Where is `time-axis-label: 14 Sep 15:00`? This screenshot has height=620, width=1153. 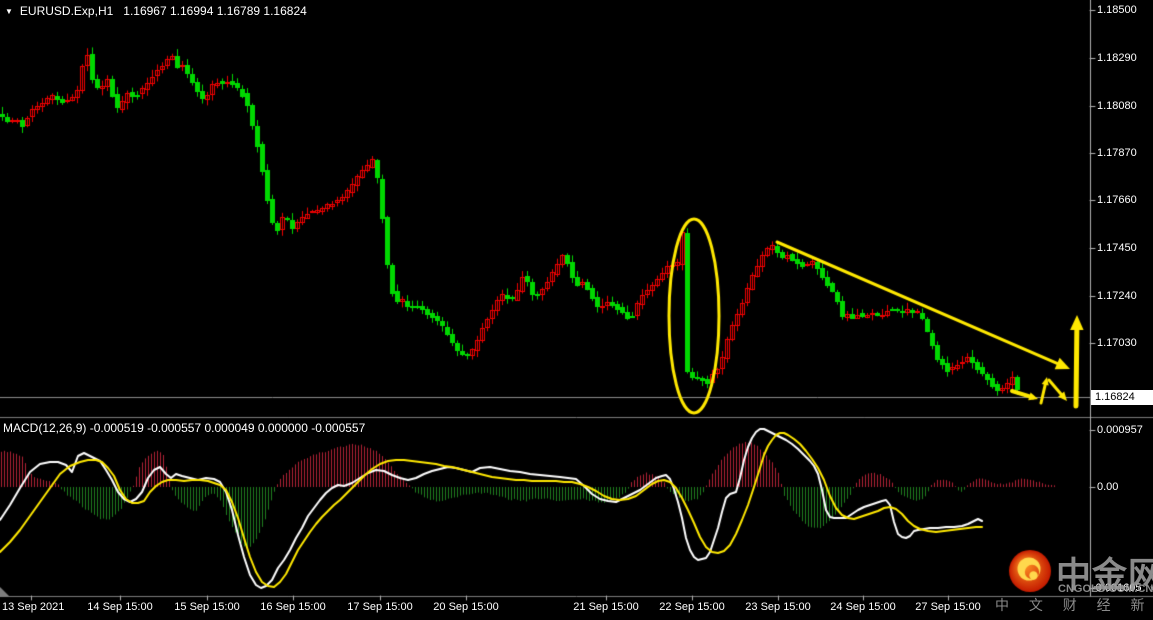
time-axis-label: 14 Sep 15:00 is located at coordinates (120, 607).